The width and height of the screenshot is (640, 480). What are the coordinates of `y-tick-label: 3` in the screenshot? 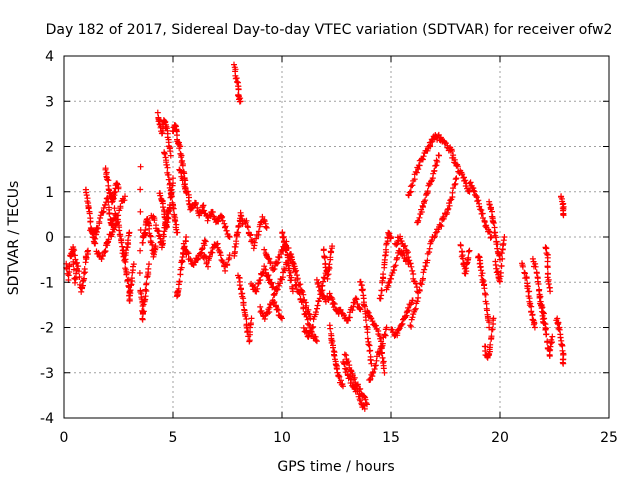 It's located at (49, 102).